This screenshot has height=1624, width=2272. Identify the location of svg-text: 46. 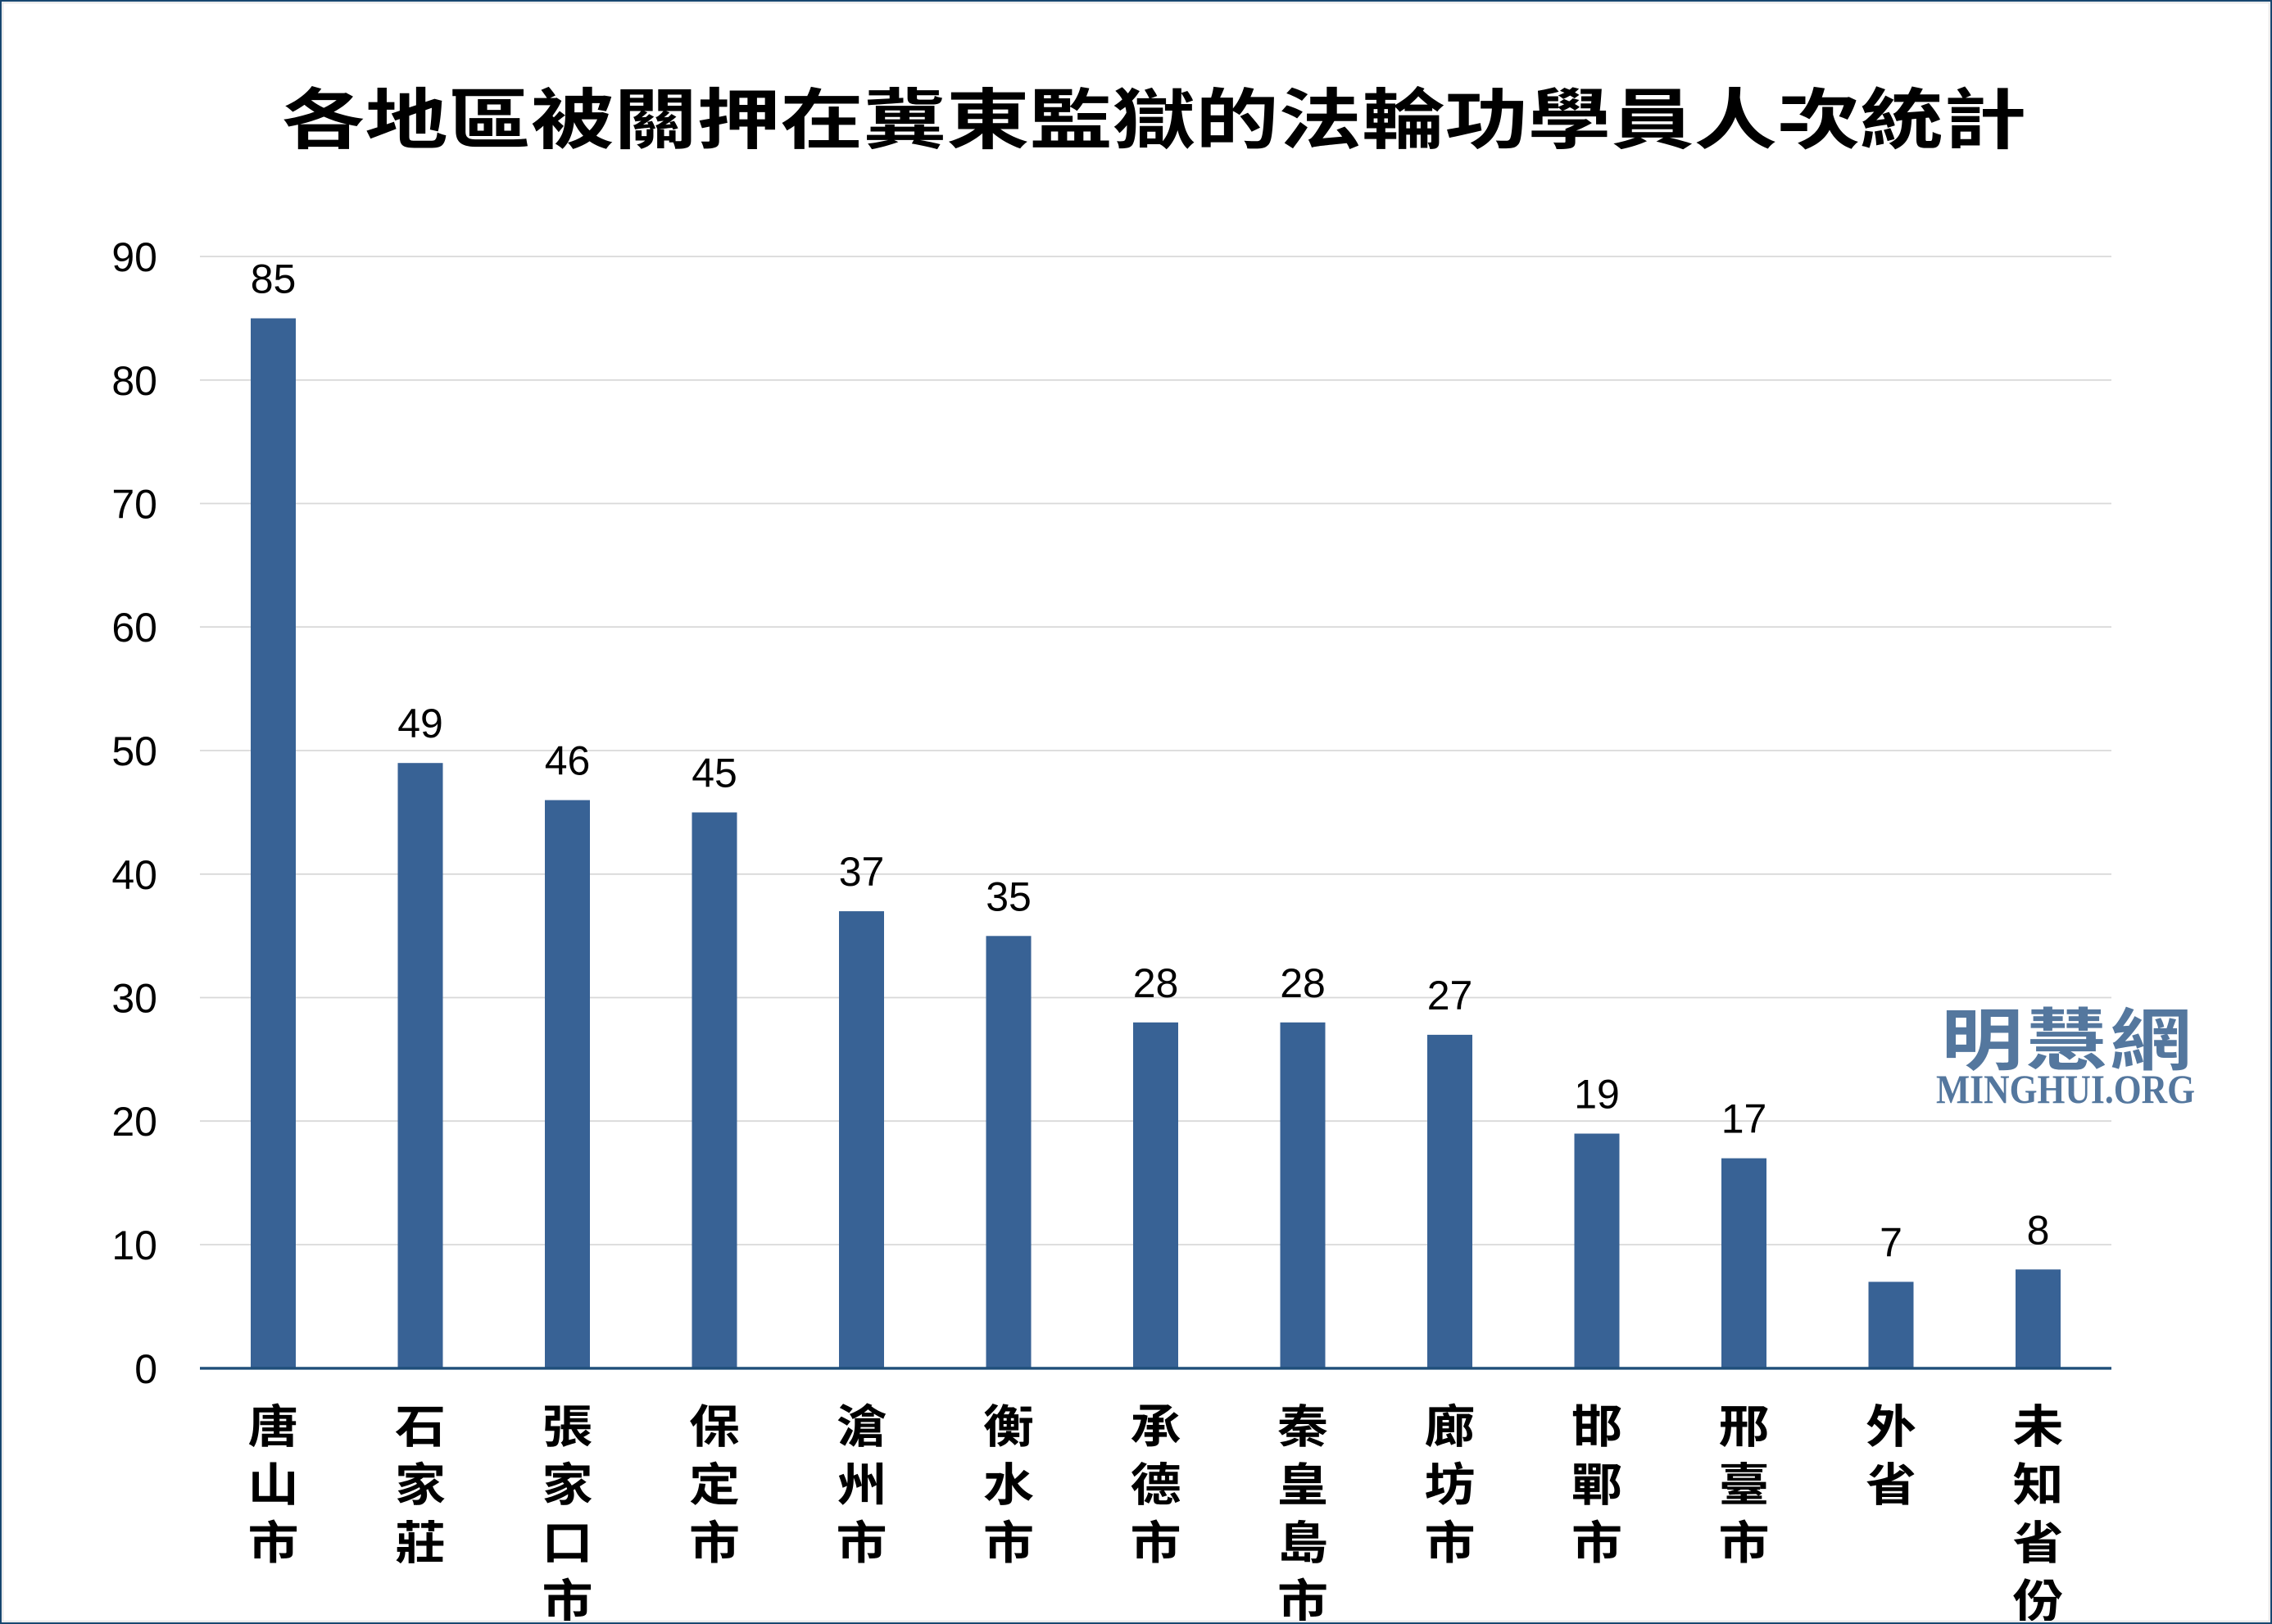
(568, 761).